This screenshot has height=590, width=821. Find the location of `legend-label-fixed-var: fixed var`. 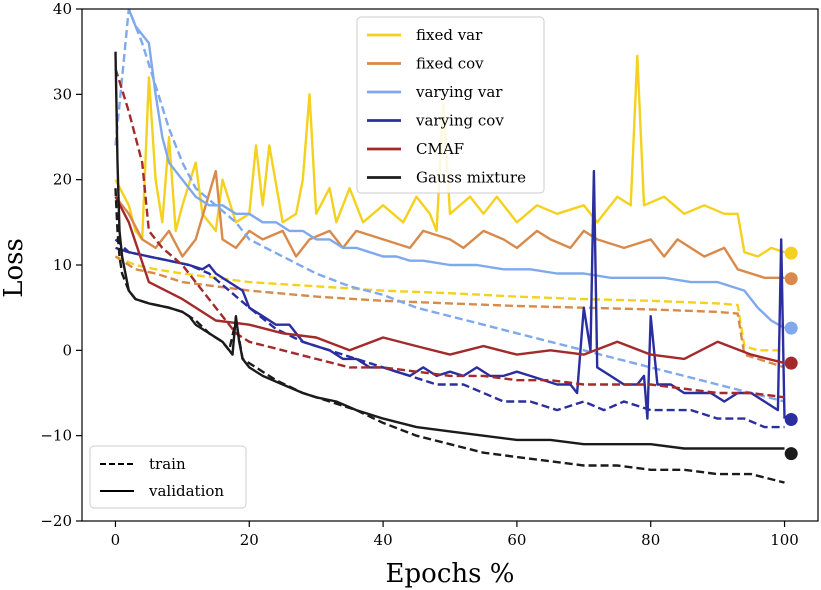

legend-label-fixed-var: fixed var is located at coordinates (449, 35).